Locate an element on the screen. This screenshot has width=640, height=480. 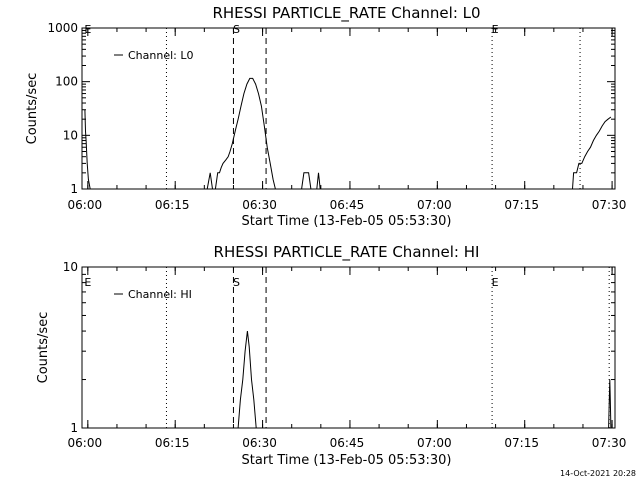
legend-entry: Channel: L0 is located at coordinates (161, 55).